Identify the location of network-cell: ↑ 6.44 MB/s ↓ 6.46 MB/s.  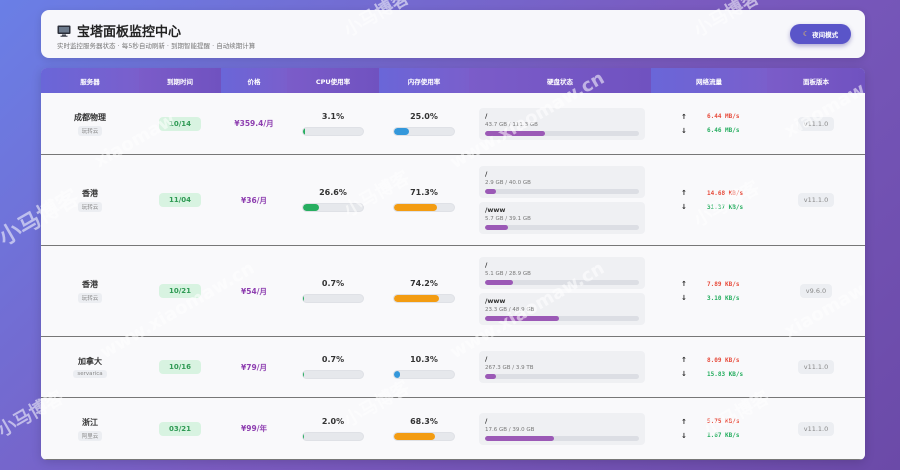
(739, 123).